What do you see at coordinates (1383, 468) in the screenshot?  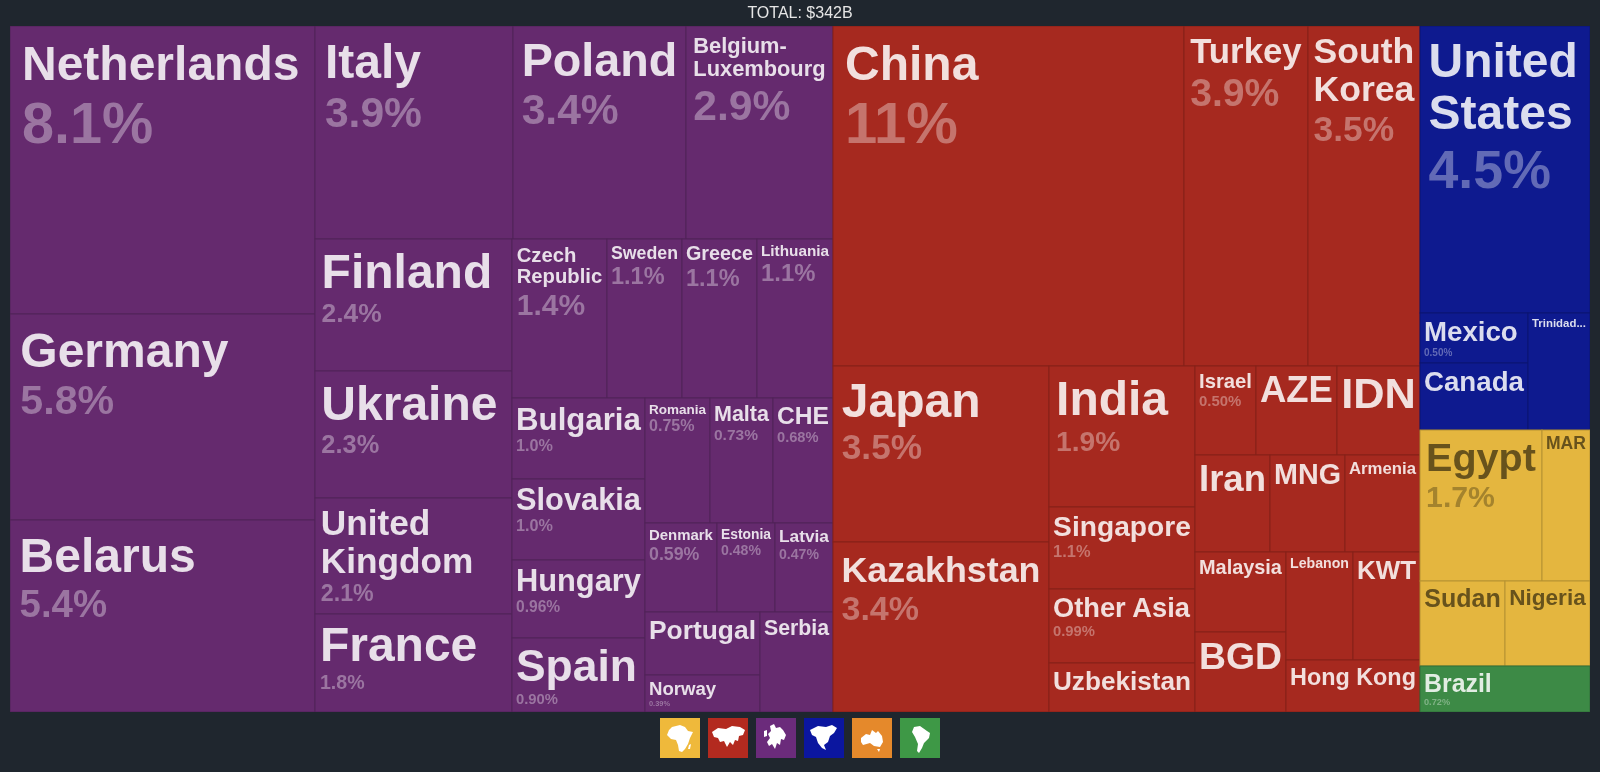 I see `category-label: Armenia` at bounding box center [1383, 468].